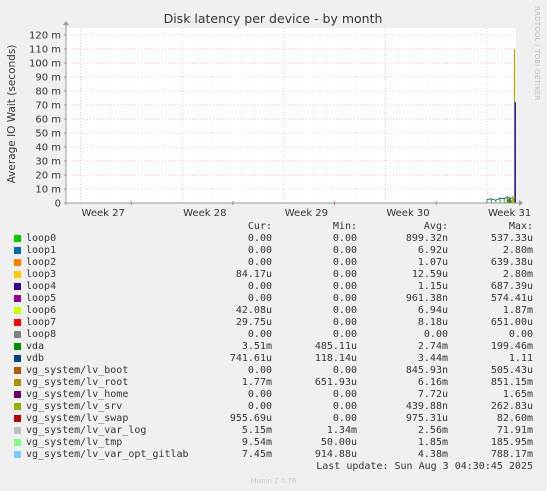  I want to click on y-tick-label: 30 m, so click(48, 162).